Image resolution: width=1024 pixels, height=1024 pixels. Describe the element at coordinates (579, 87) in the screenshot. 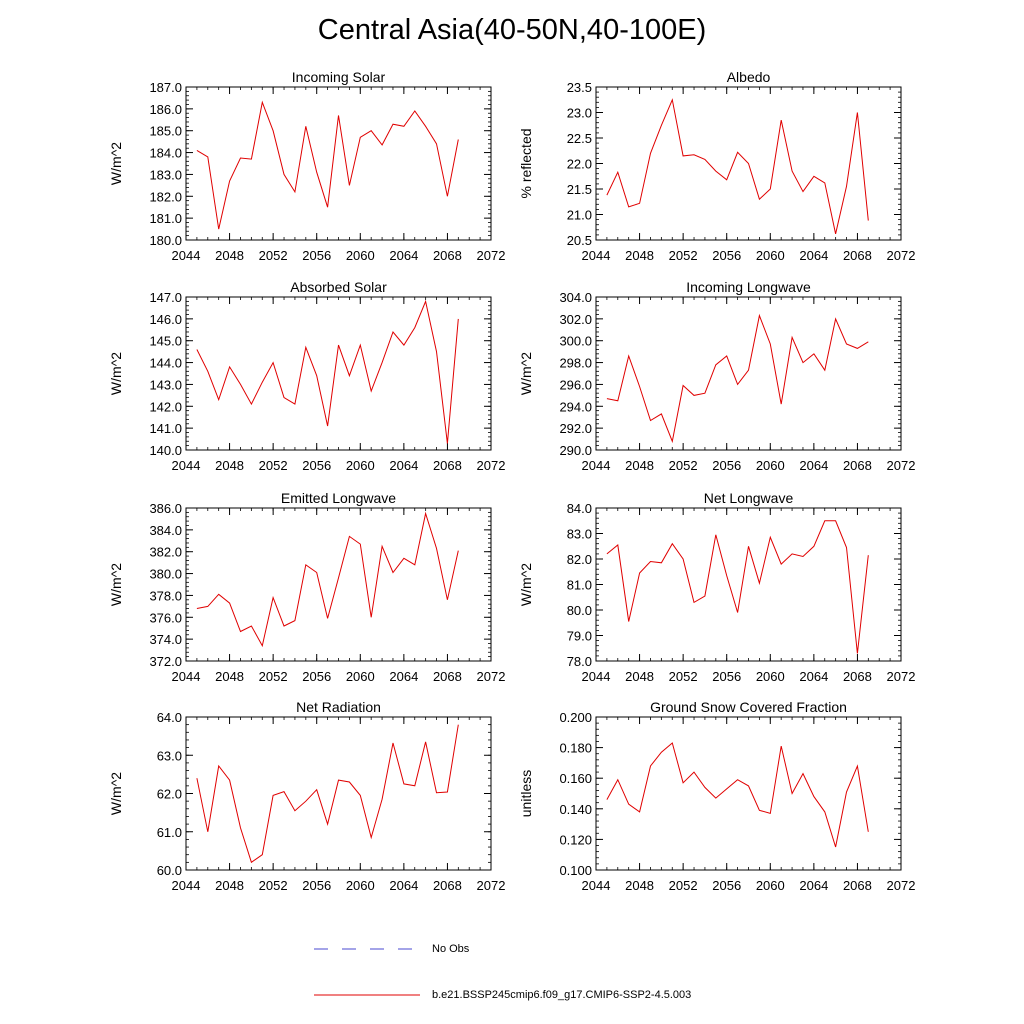

I see `y-tick-label: 23.5` at that location.